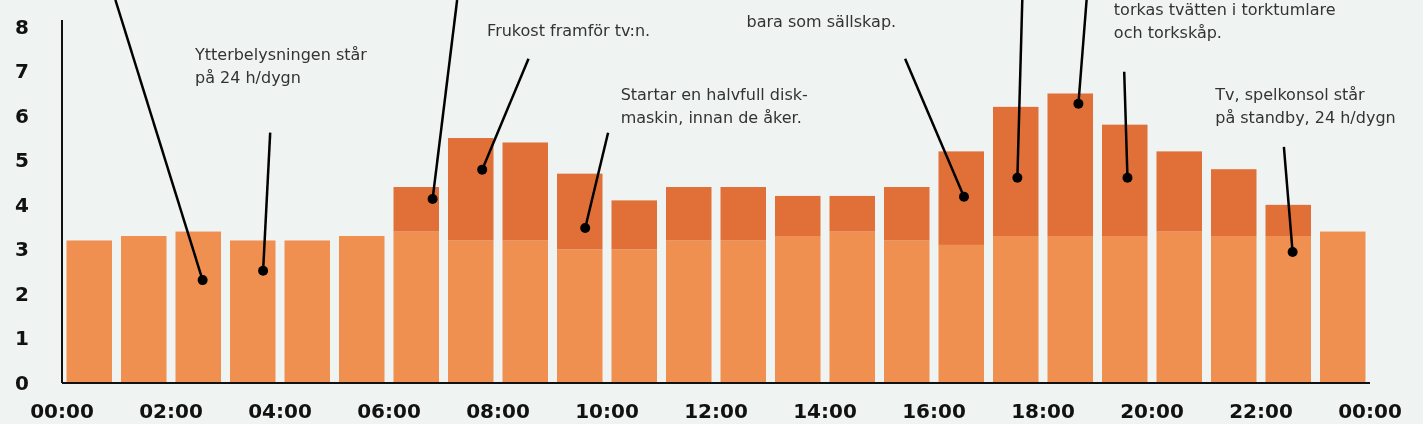 The height and width of the screenshot is (424, 1423). Describe the element at coordinates (22, 249) in the screenshot. I see `y-tick-label: 3` at that location.